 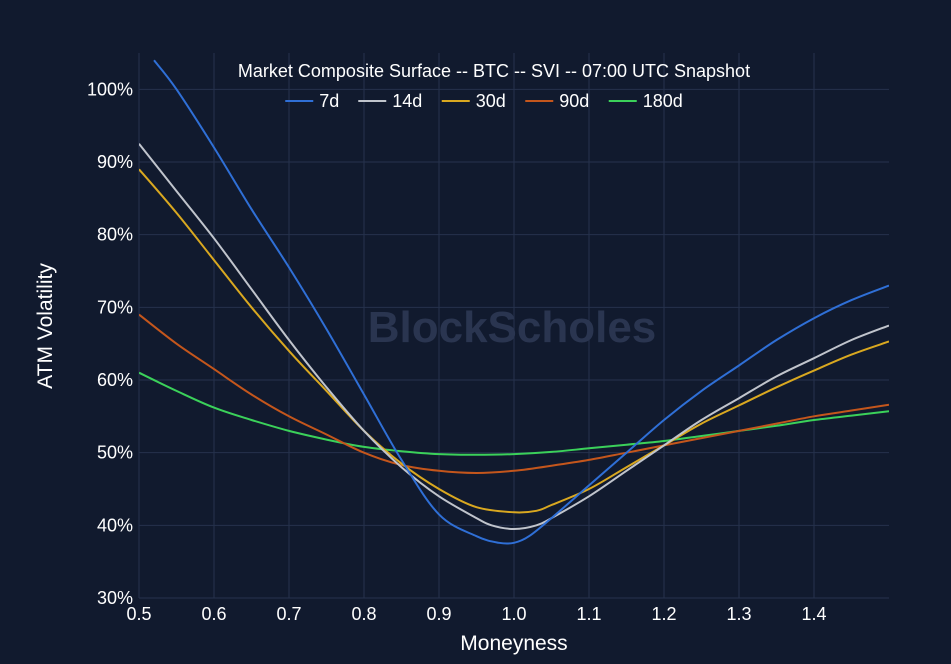 What do you see at coordinates (115, 307) in the screenshot?
I see `y-tick-label: 70%` at bounding box center [115, 307].